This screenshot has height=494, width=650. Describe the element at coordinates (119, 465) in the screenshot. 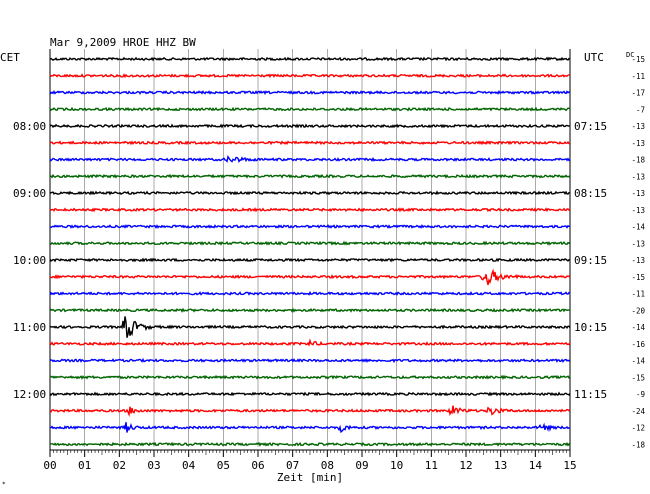

I see `x-tick-label: 02` at that location.